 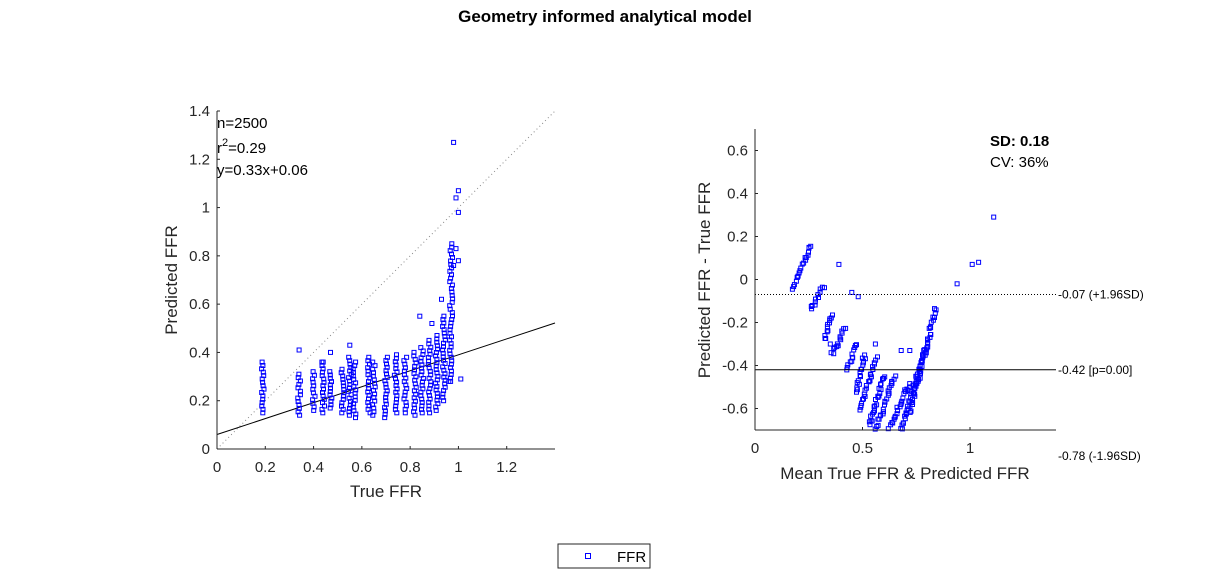 I want to click on reference-line-label: -0.78 (-1.96SD), so click(x=1099, y=456).